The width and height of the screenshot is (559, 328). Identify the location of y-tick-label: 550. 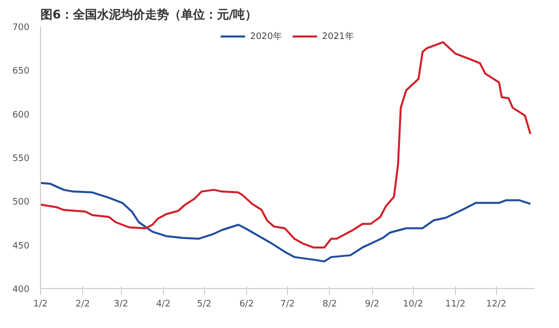
(21, 159).